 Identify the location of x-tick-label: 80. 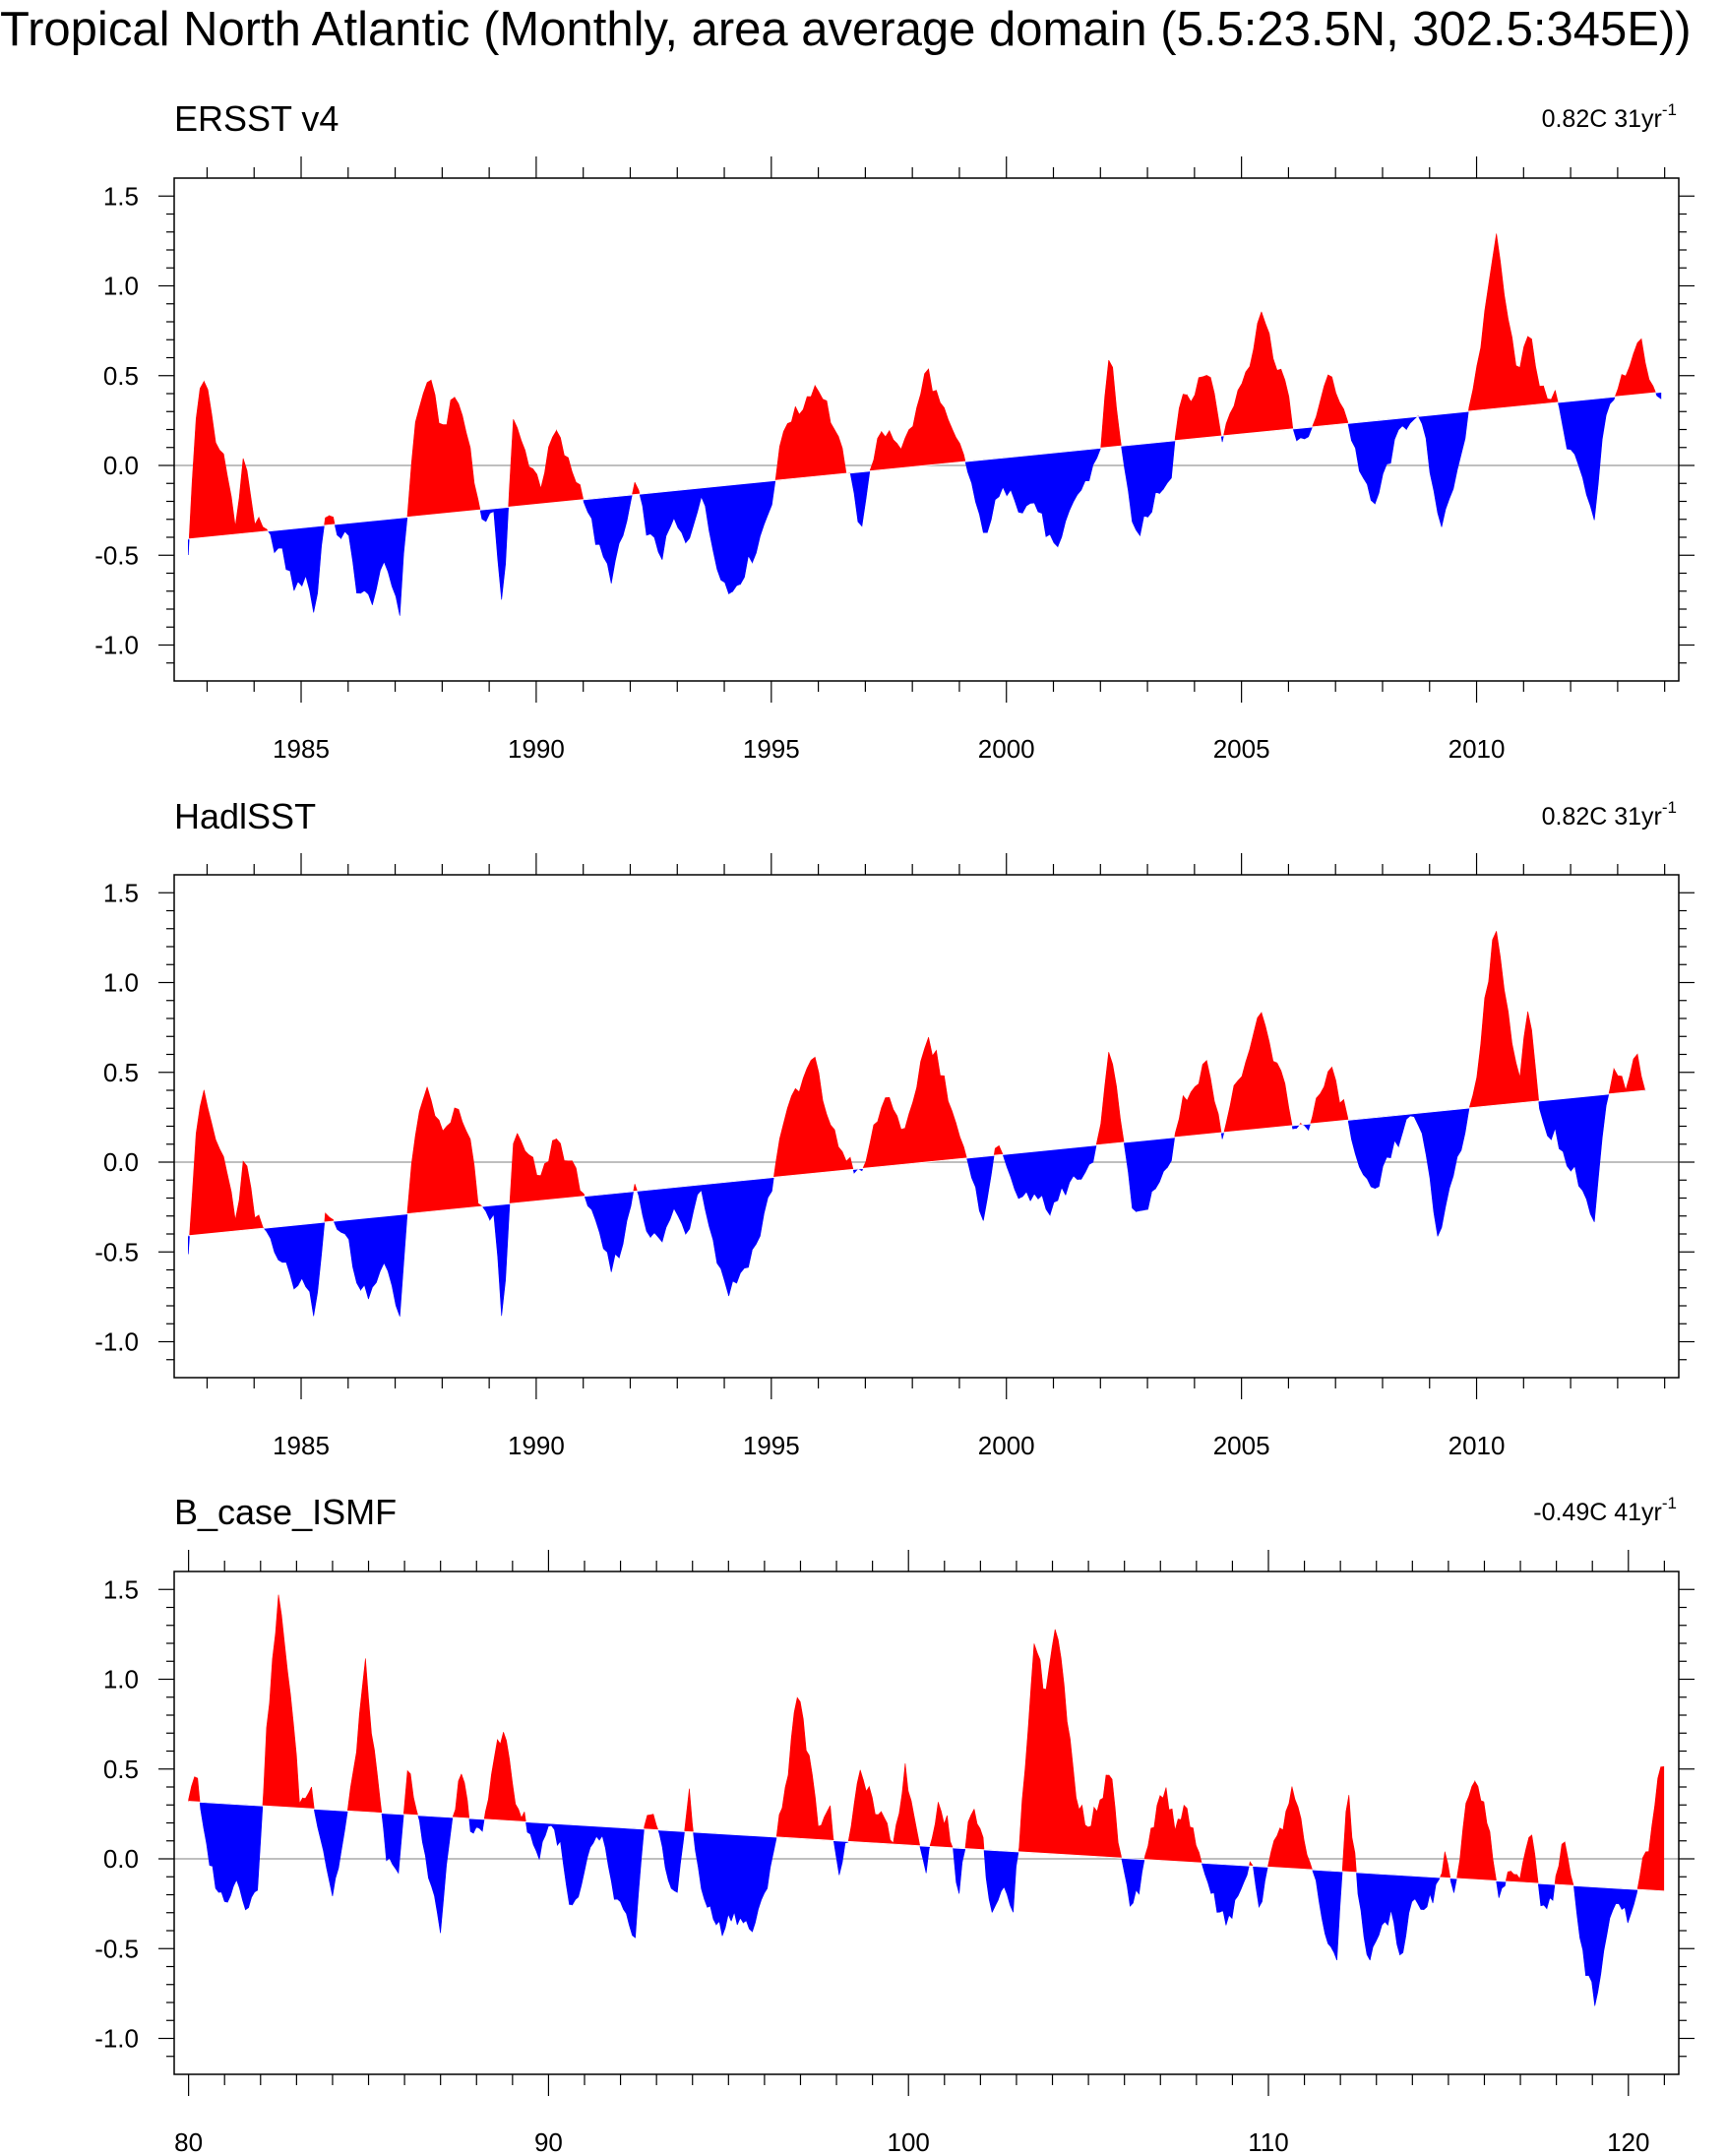
(188, 2141).